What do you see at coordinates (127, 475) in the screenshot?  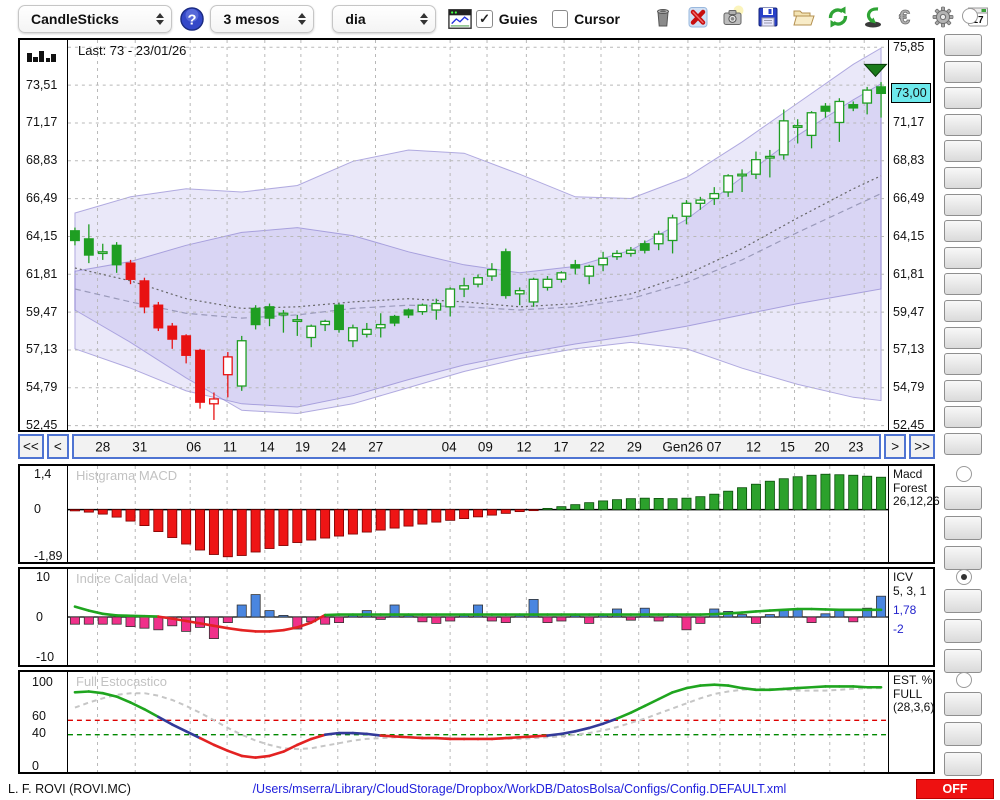 I see `macd-title: Histgrama MACD` at bounding box center [127, 475].